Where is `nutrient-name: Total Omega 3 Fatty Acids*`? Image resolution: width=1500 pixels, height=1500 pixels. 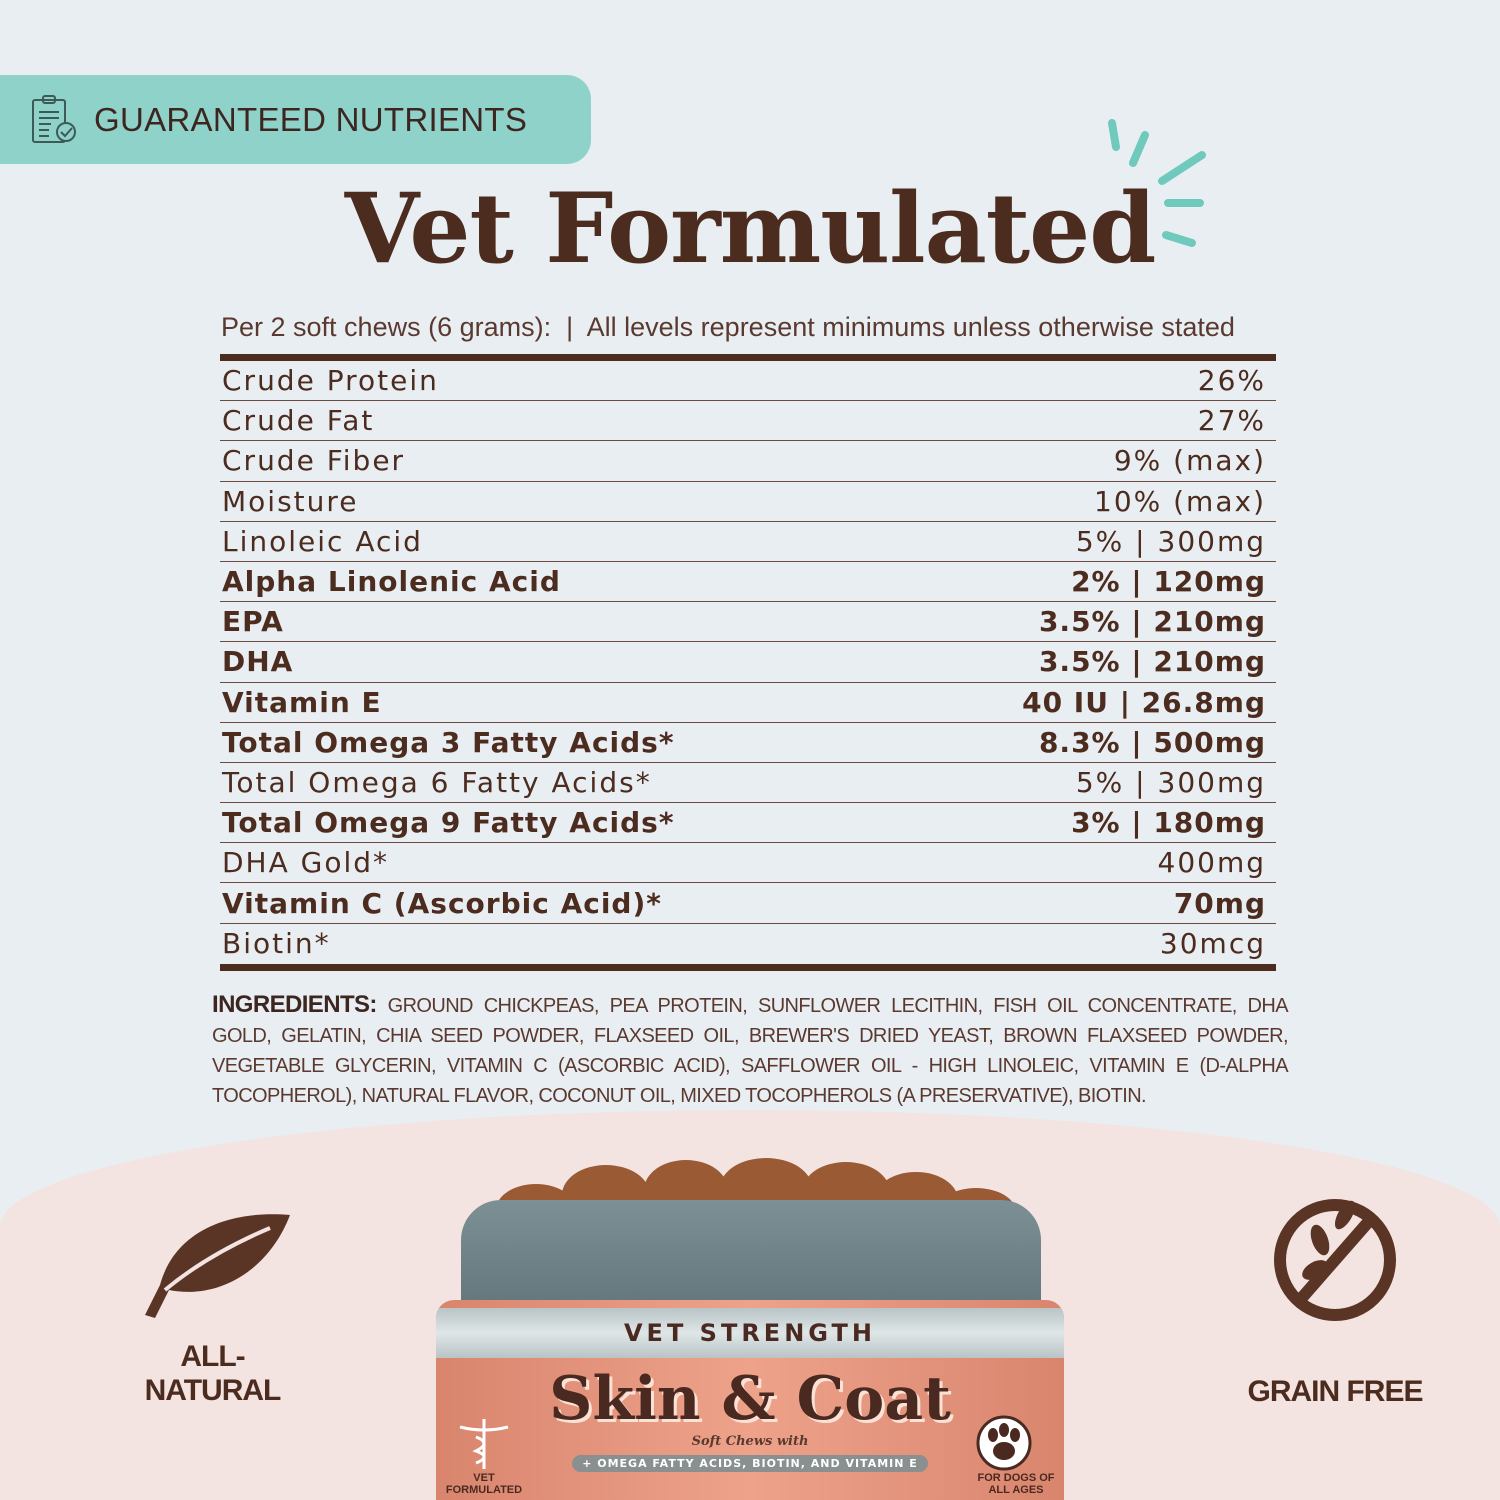
nutrient-name: Total Omega 3 Fatty Acids* is located at coordinates (448, 742).